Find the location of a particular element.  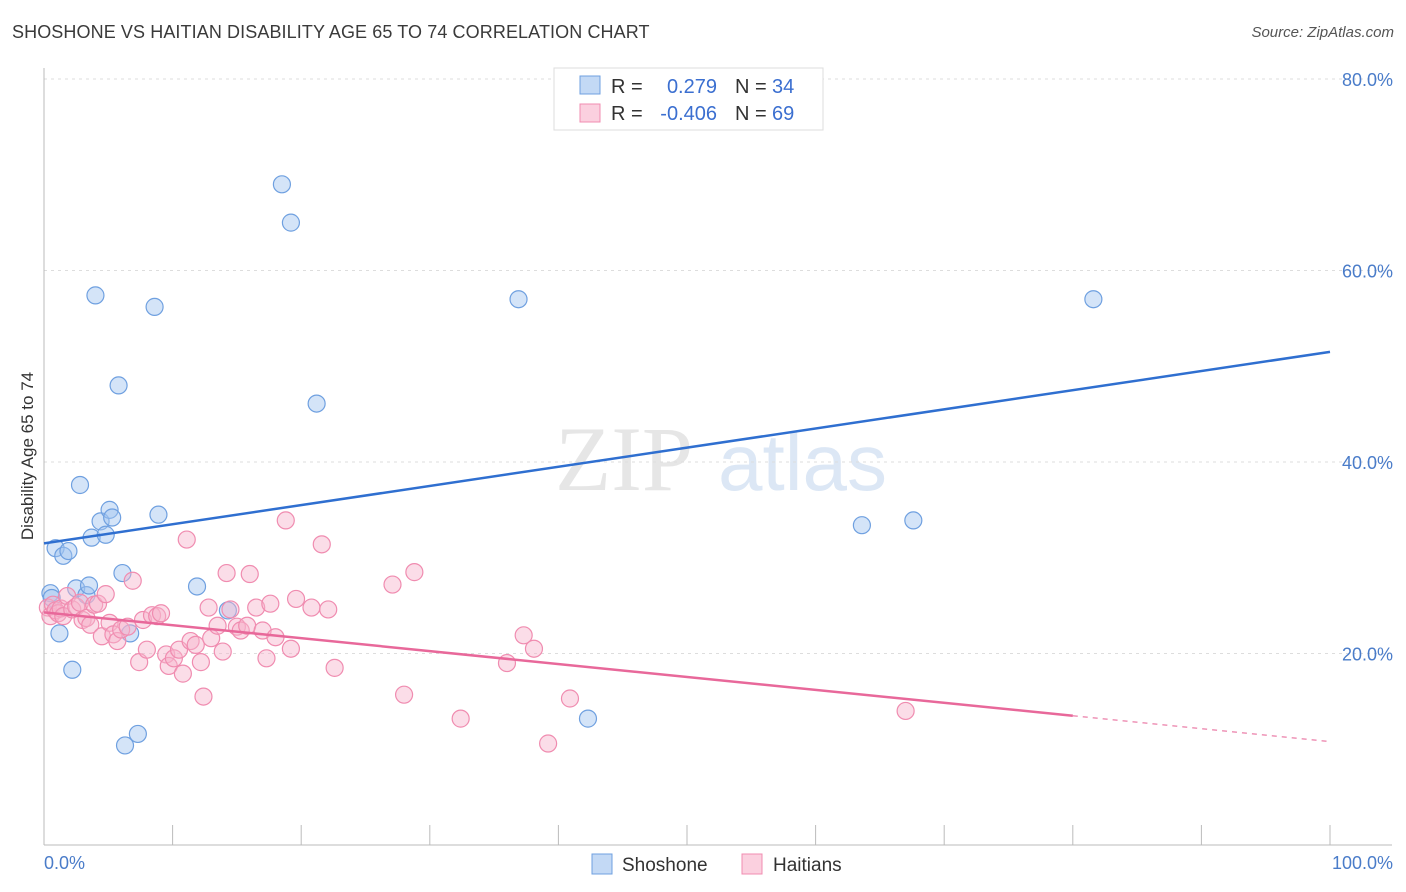

legend-n-value-0: 34 is located at coordinates (783, 87).